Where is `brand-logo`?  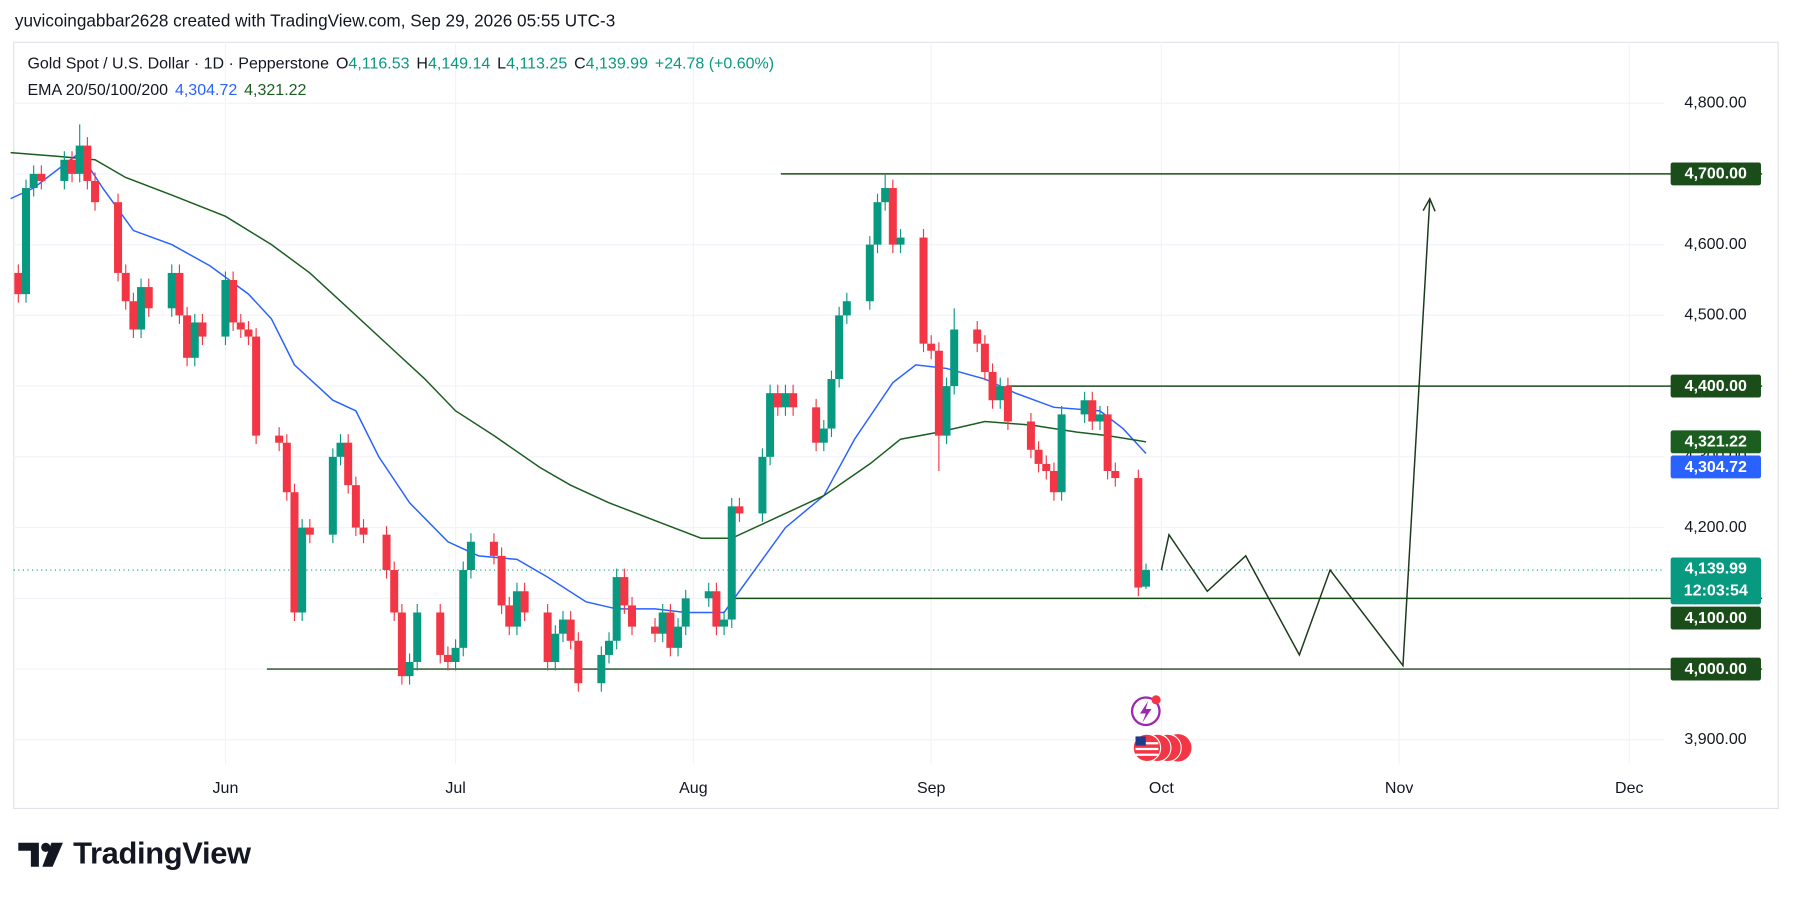
brand-logo is located at coordinates (40, 854).